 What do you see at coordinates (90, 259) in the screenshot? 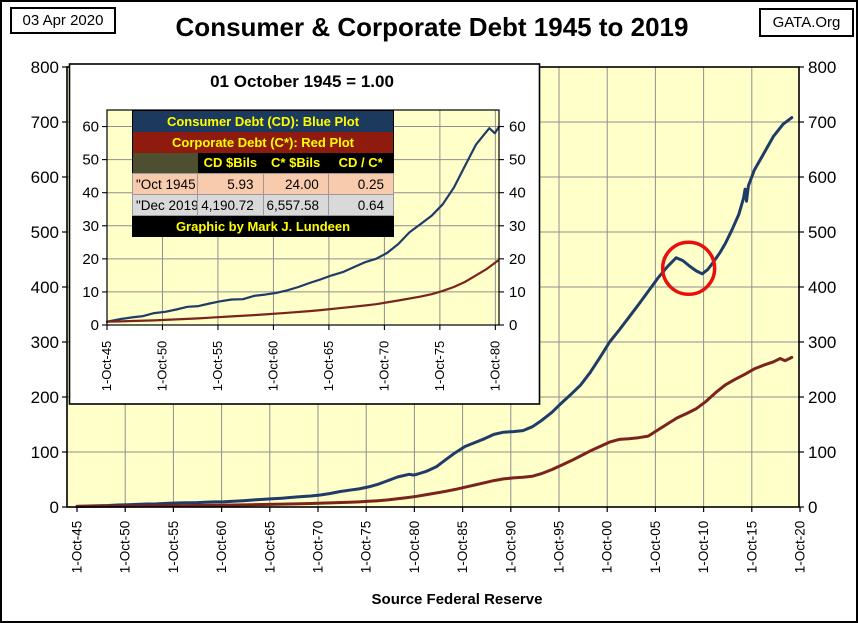
I see `inset-y-label-left: 20` at bounding box center [90, 259].